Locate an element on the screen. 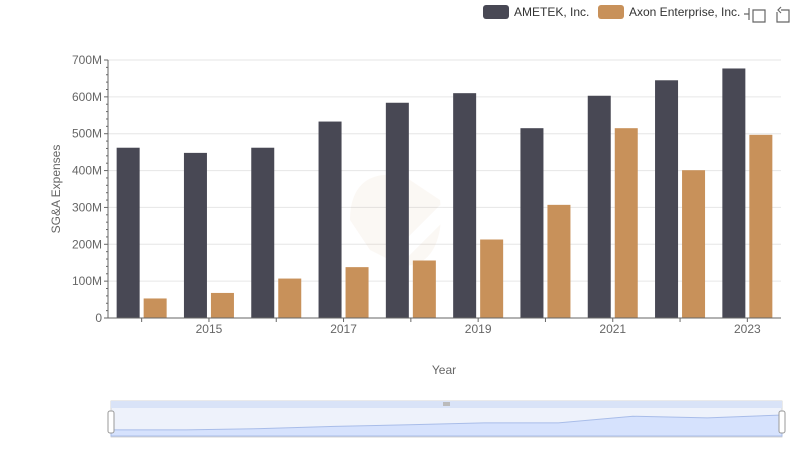 The width and height of the screenshot is (800, 461). y-tick-label: 500M is located at coordinates (87, 134).